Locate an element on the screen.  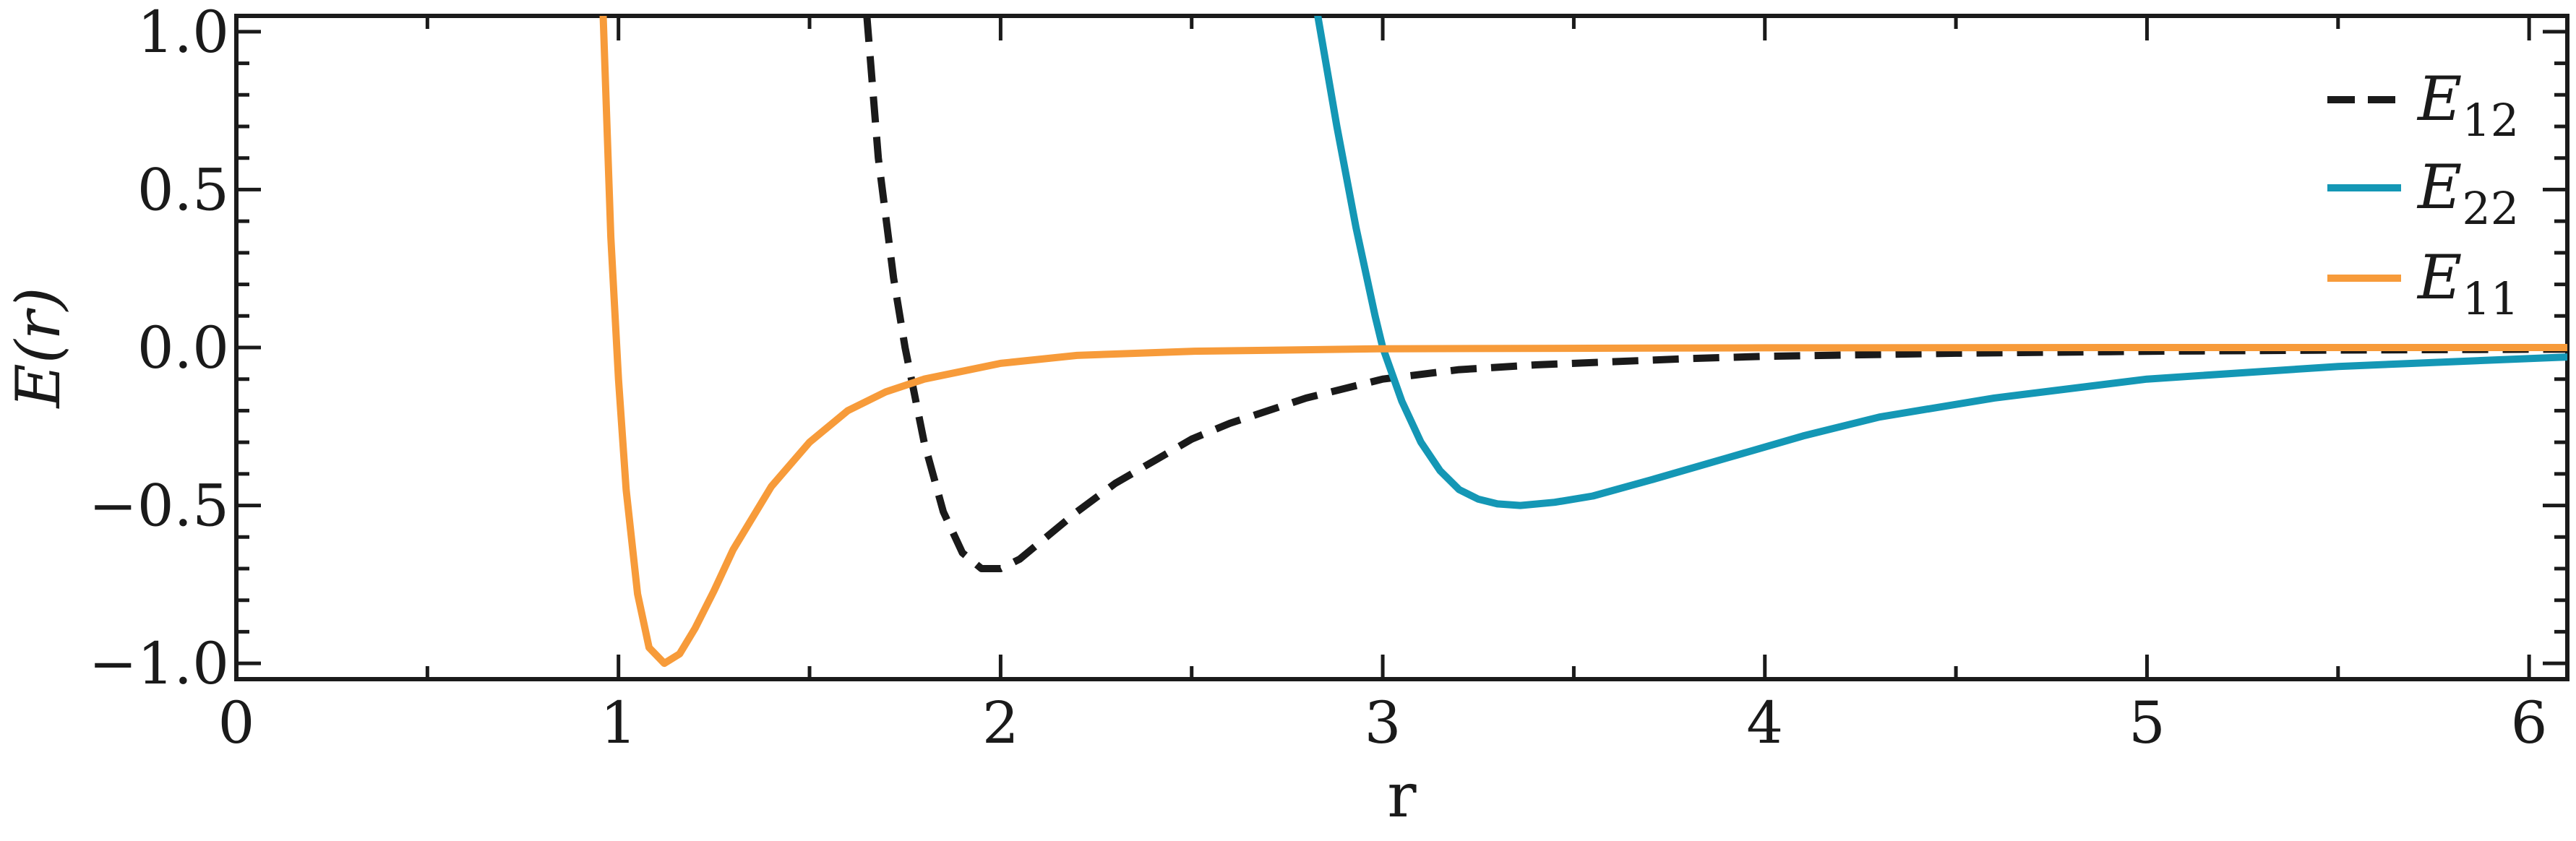
y-axis-label: E(r) is located at coordinates (39, 348).